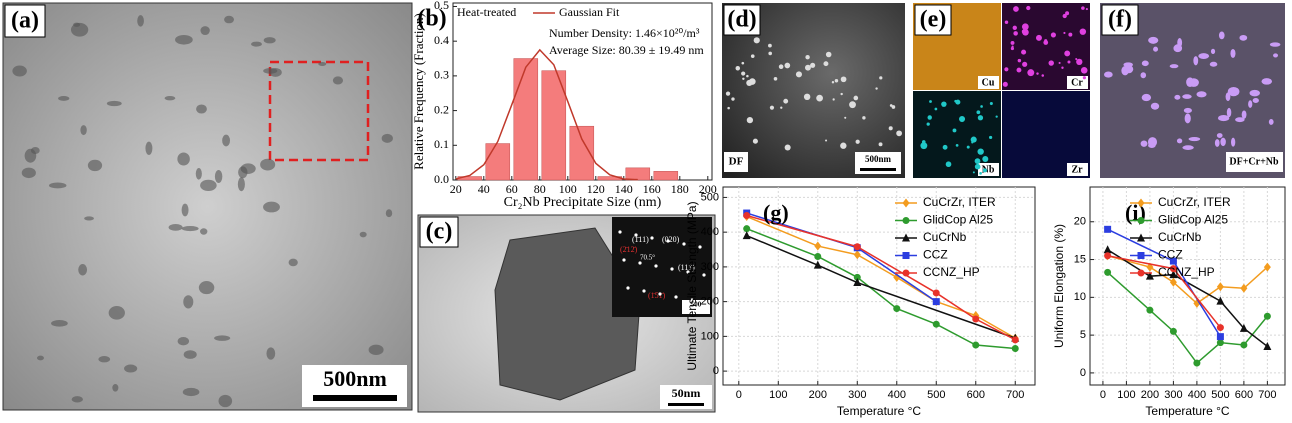 This screenshot has height=423, width=1292. Describe the element at coordinates (879, 286) in the screenshot. I see `plot-frame` at that location.